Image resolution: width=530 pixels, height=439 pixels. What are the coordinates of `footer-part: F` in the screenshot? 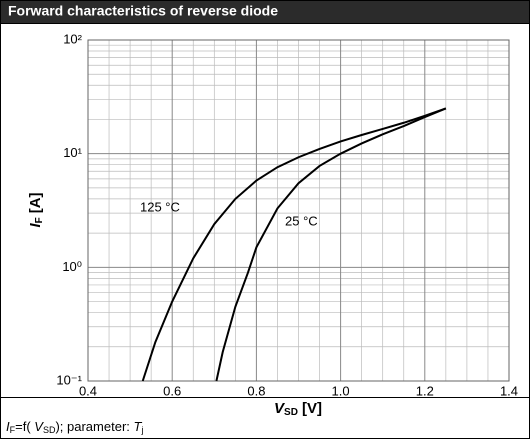 It's located at (13, 430).